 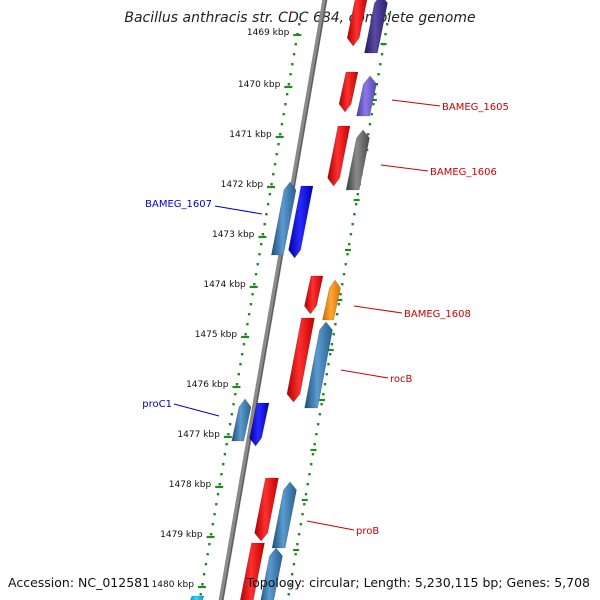 What do you see at coordinates (190, 485) in the screenshot?
I see `kbp-tick-label: 1478 kbp` at bounding box center [190, 485].